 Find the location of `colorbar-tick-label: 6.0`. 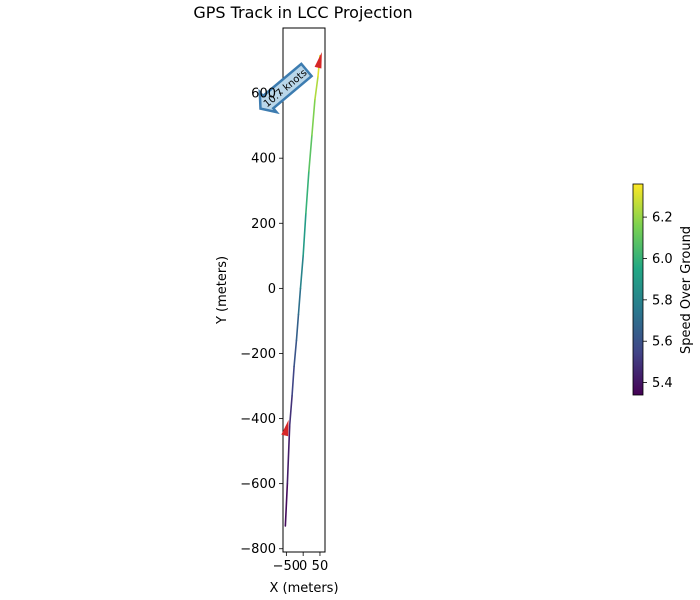

colorbar-tick-label: 6.0 is located at coordinates (662, 259).